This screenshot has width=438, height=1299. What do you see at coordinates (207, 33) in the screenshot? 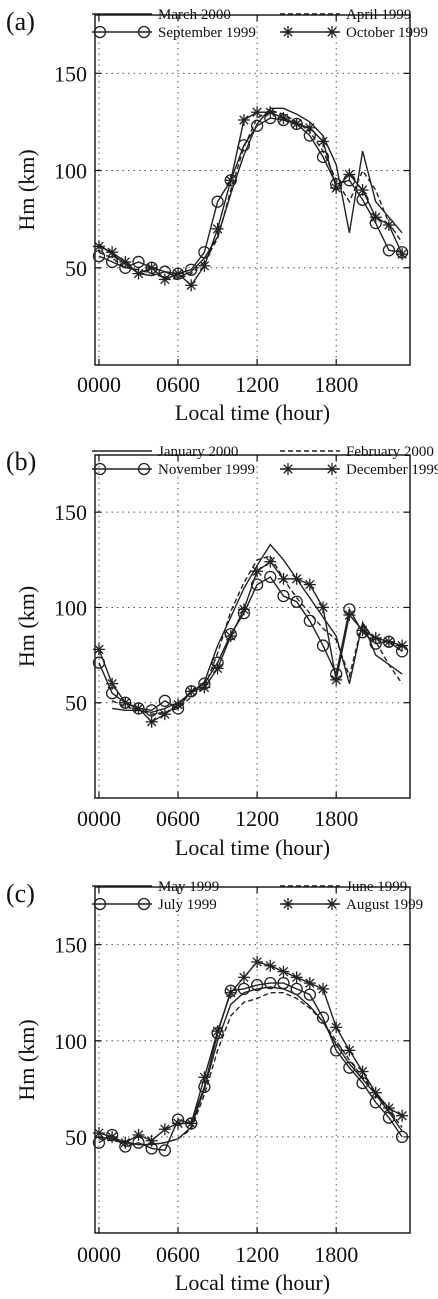
I see `legend-label: September 1999` at bounding box center [207, 33].